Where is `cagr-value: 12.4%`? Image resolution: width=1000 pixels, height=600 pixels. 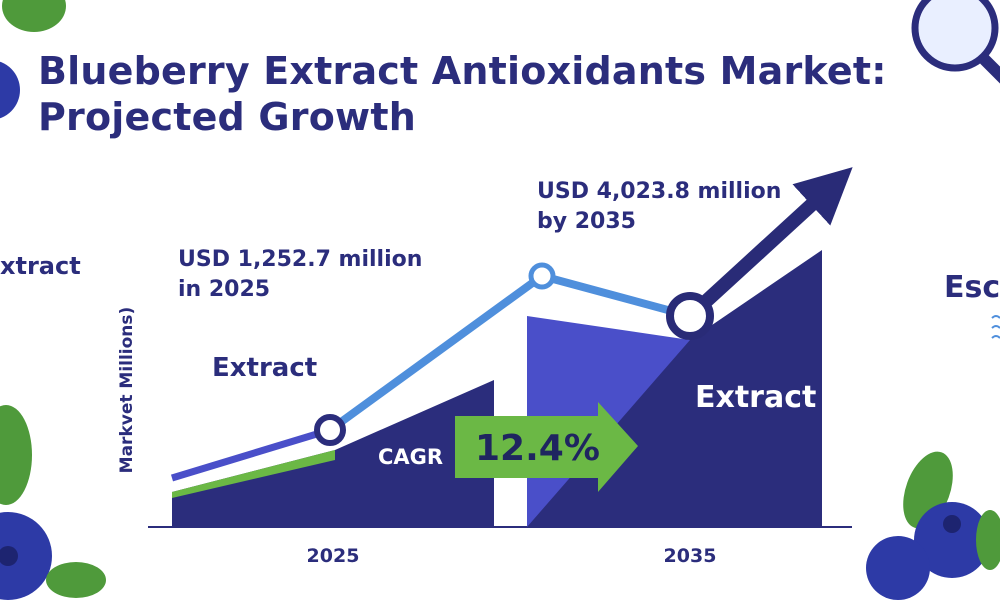 cagr-value: 12.4% is located at coordinates (537, 448).